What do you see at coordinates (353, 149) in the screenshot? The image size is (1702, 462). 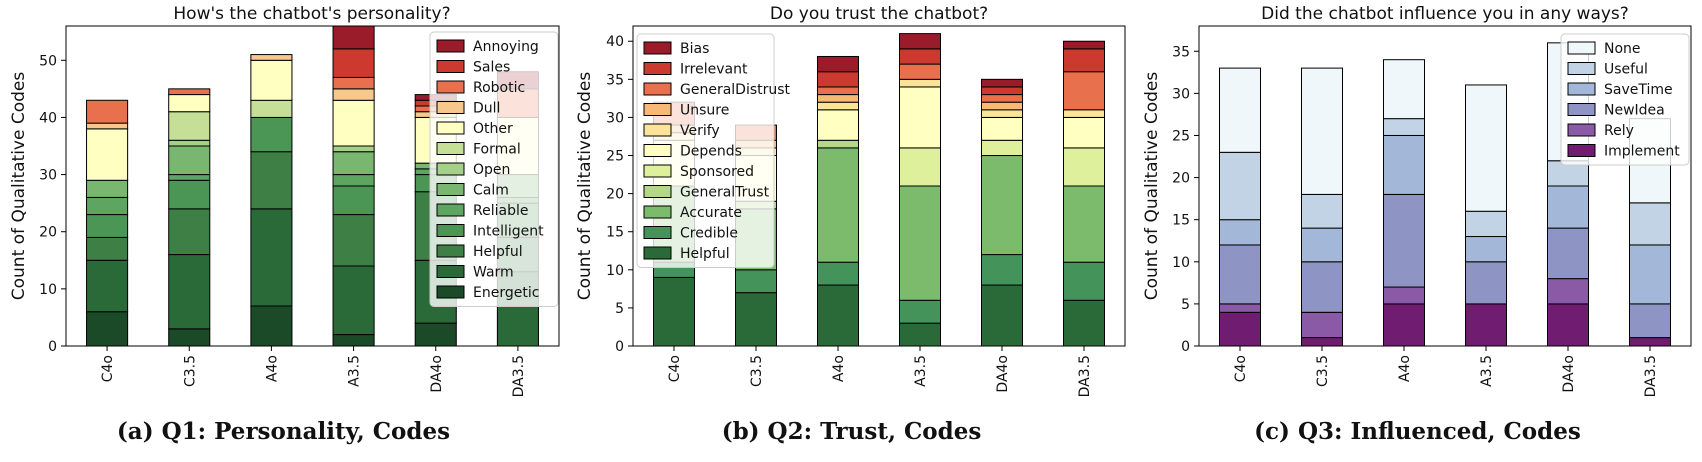 I see `bar-open-a35` at bounding box center [353, 149].